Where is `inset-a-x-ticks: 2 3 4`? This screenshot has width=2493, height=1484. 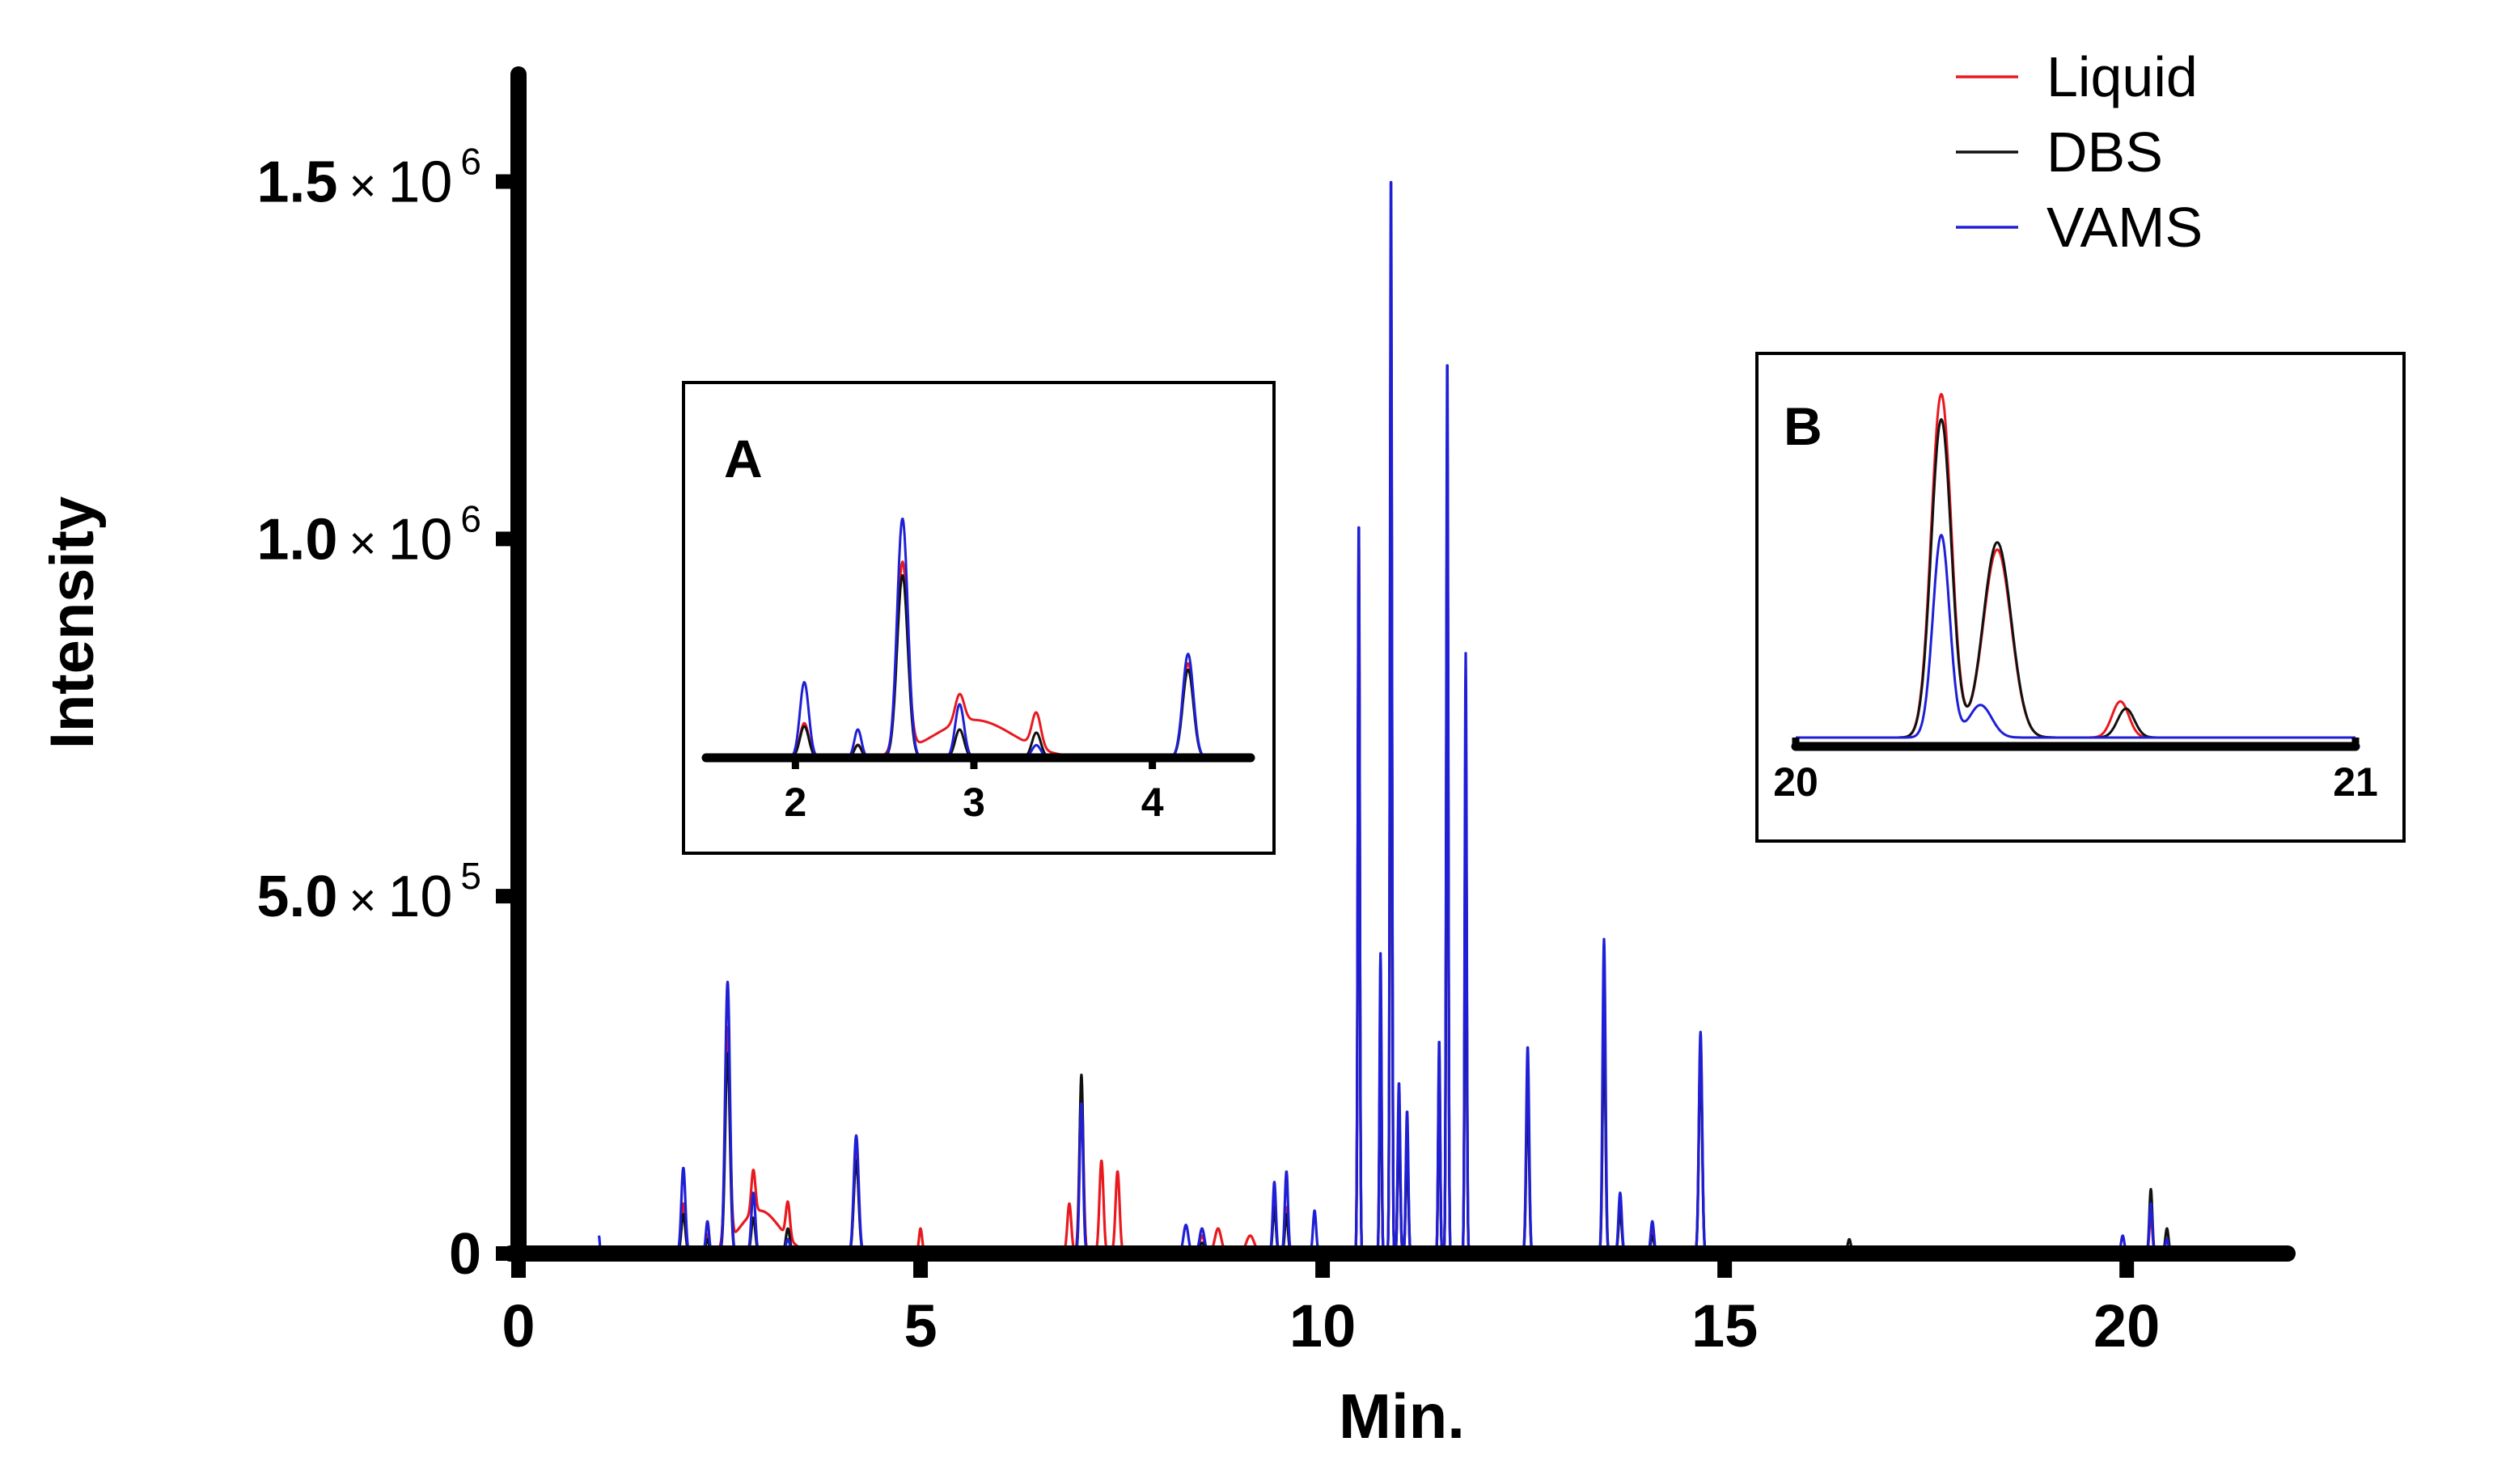
inset-a-x-ticks: 2 3 4 is located at coordinates (974, 791).